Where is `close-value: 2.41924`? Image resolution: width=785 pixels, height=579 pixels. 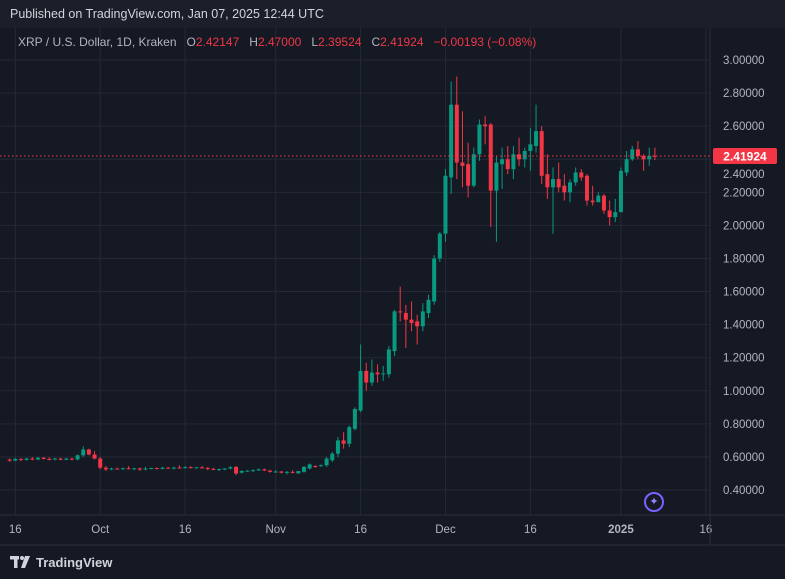
close-value: 2.41924 is located at coordinates (402, 42).